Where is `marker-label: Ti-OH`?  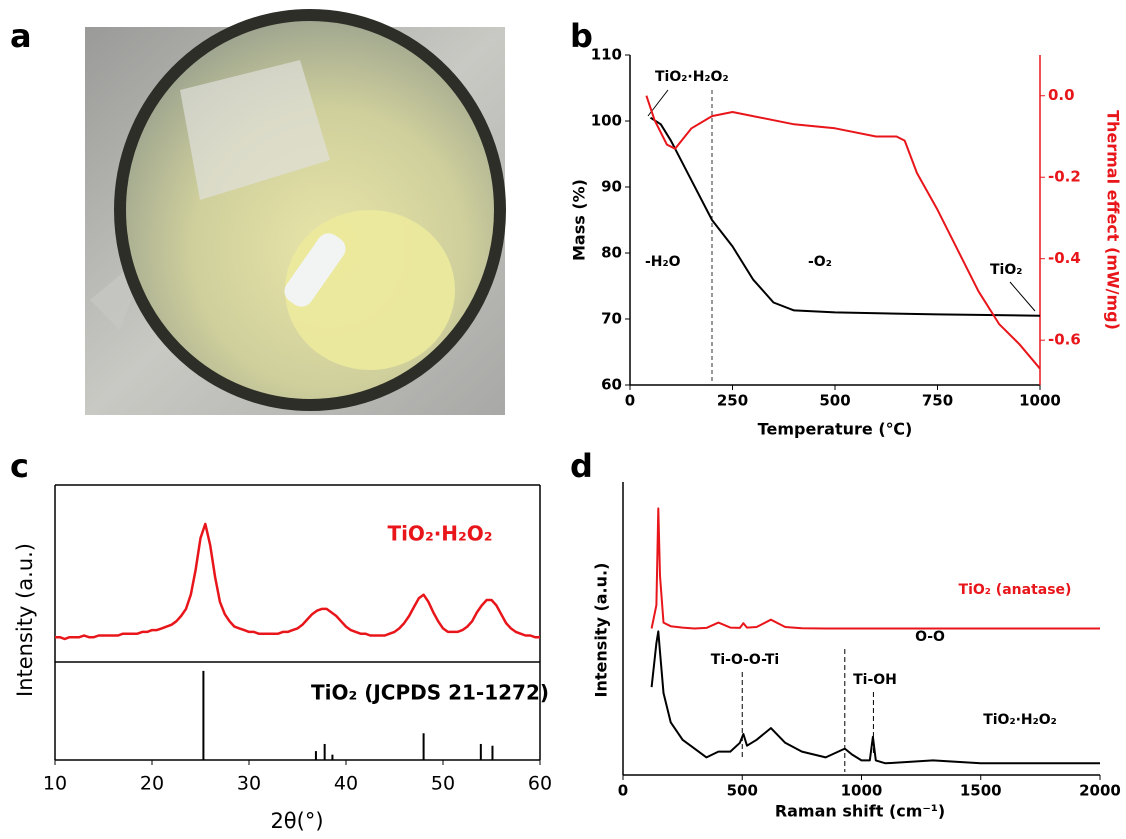
marker-label: Ti-OH is located at coordinates (875, 680).